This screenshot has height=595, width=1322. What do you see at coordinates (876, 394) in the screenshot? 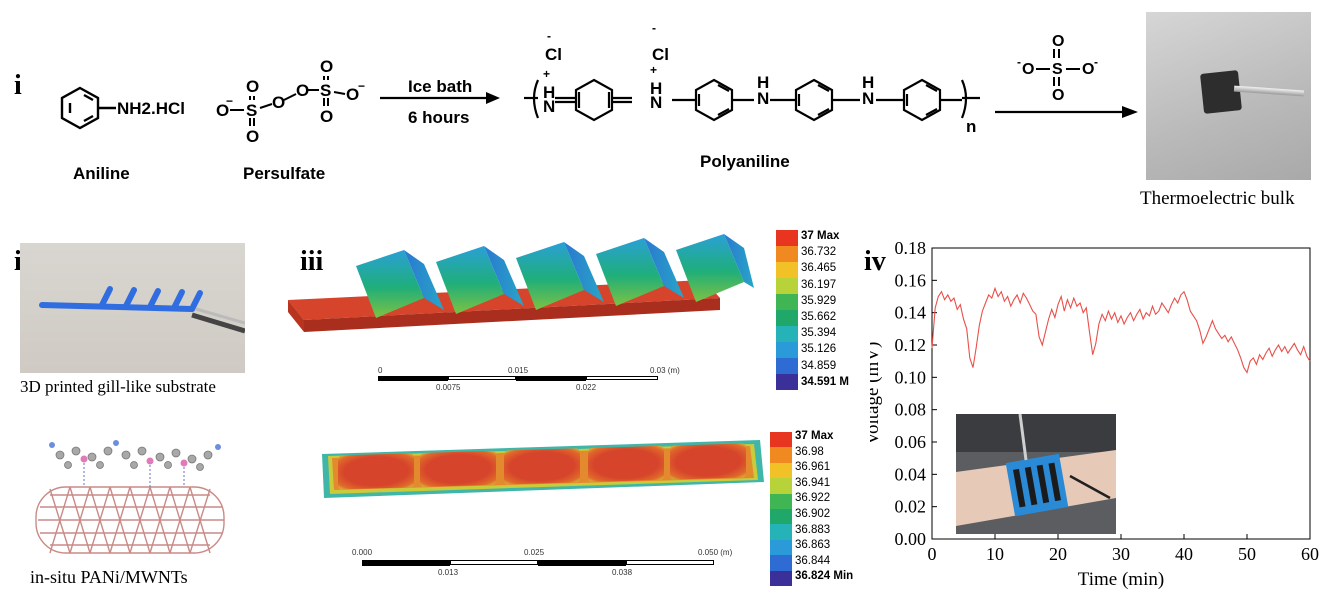
I see `y-axis-label: Voltage (mV)` at bounding box center [876, 394].